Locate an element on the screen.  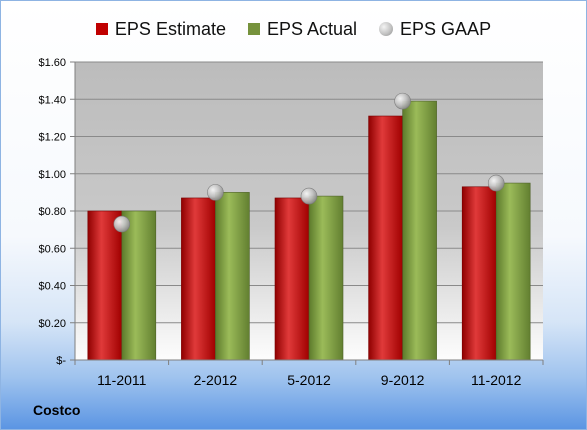
y-tick-label-6: $1.20 is located at coordinates (52, 138).